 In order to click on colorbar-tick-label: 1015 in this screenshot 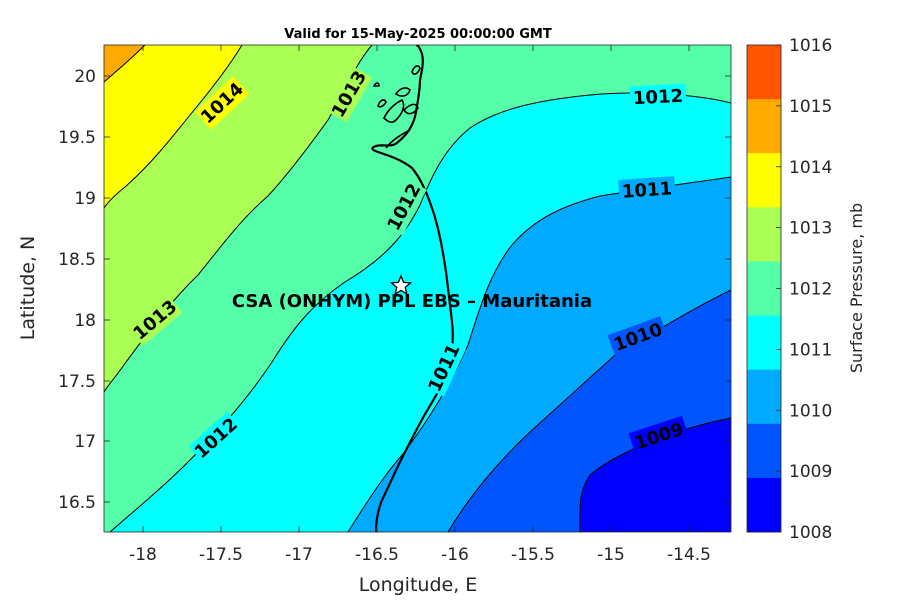, I will do `click(810, 107)`.